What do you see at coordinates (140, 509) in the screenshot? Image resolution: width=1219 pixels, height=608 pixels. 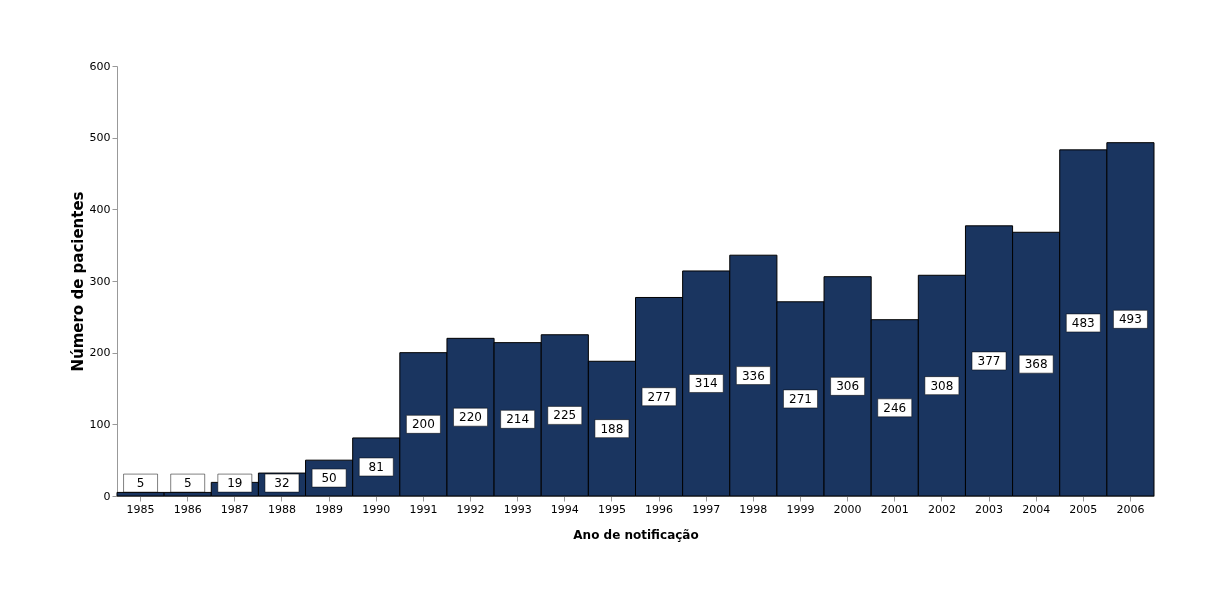 I see `x-tick-label: 1985` at bounding box center [140, 509].